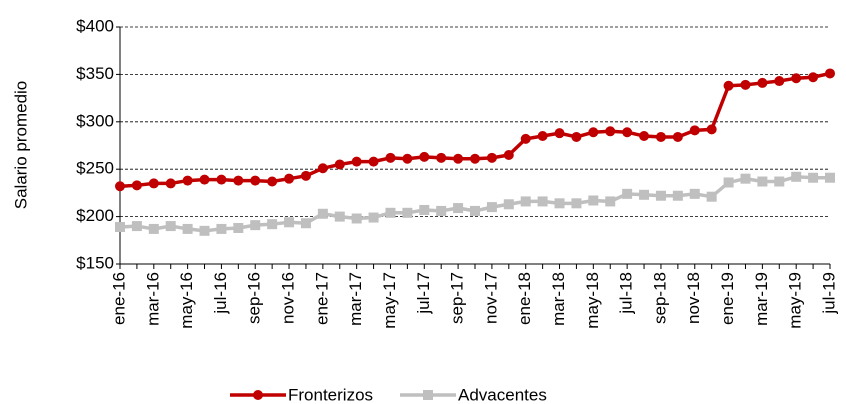 The width and height of the screenshot is (846, 404). I want to click on series-line, so click(474, 204).